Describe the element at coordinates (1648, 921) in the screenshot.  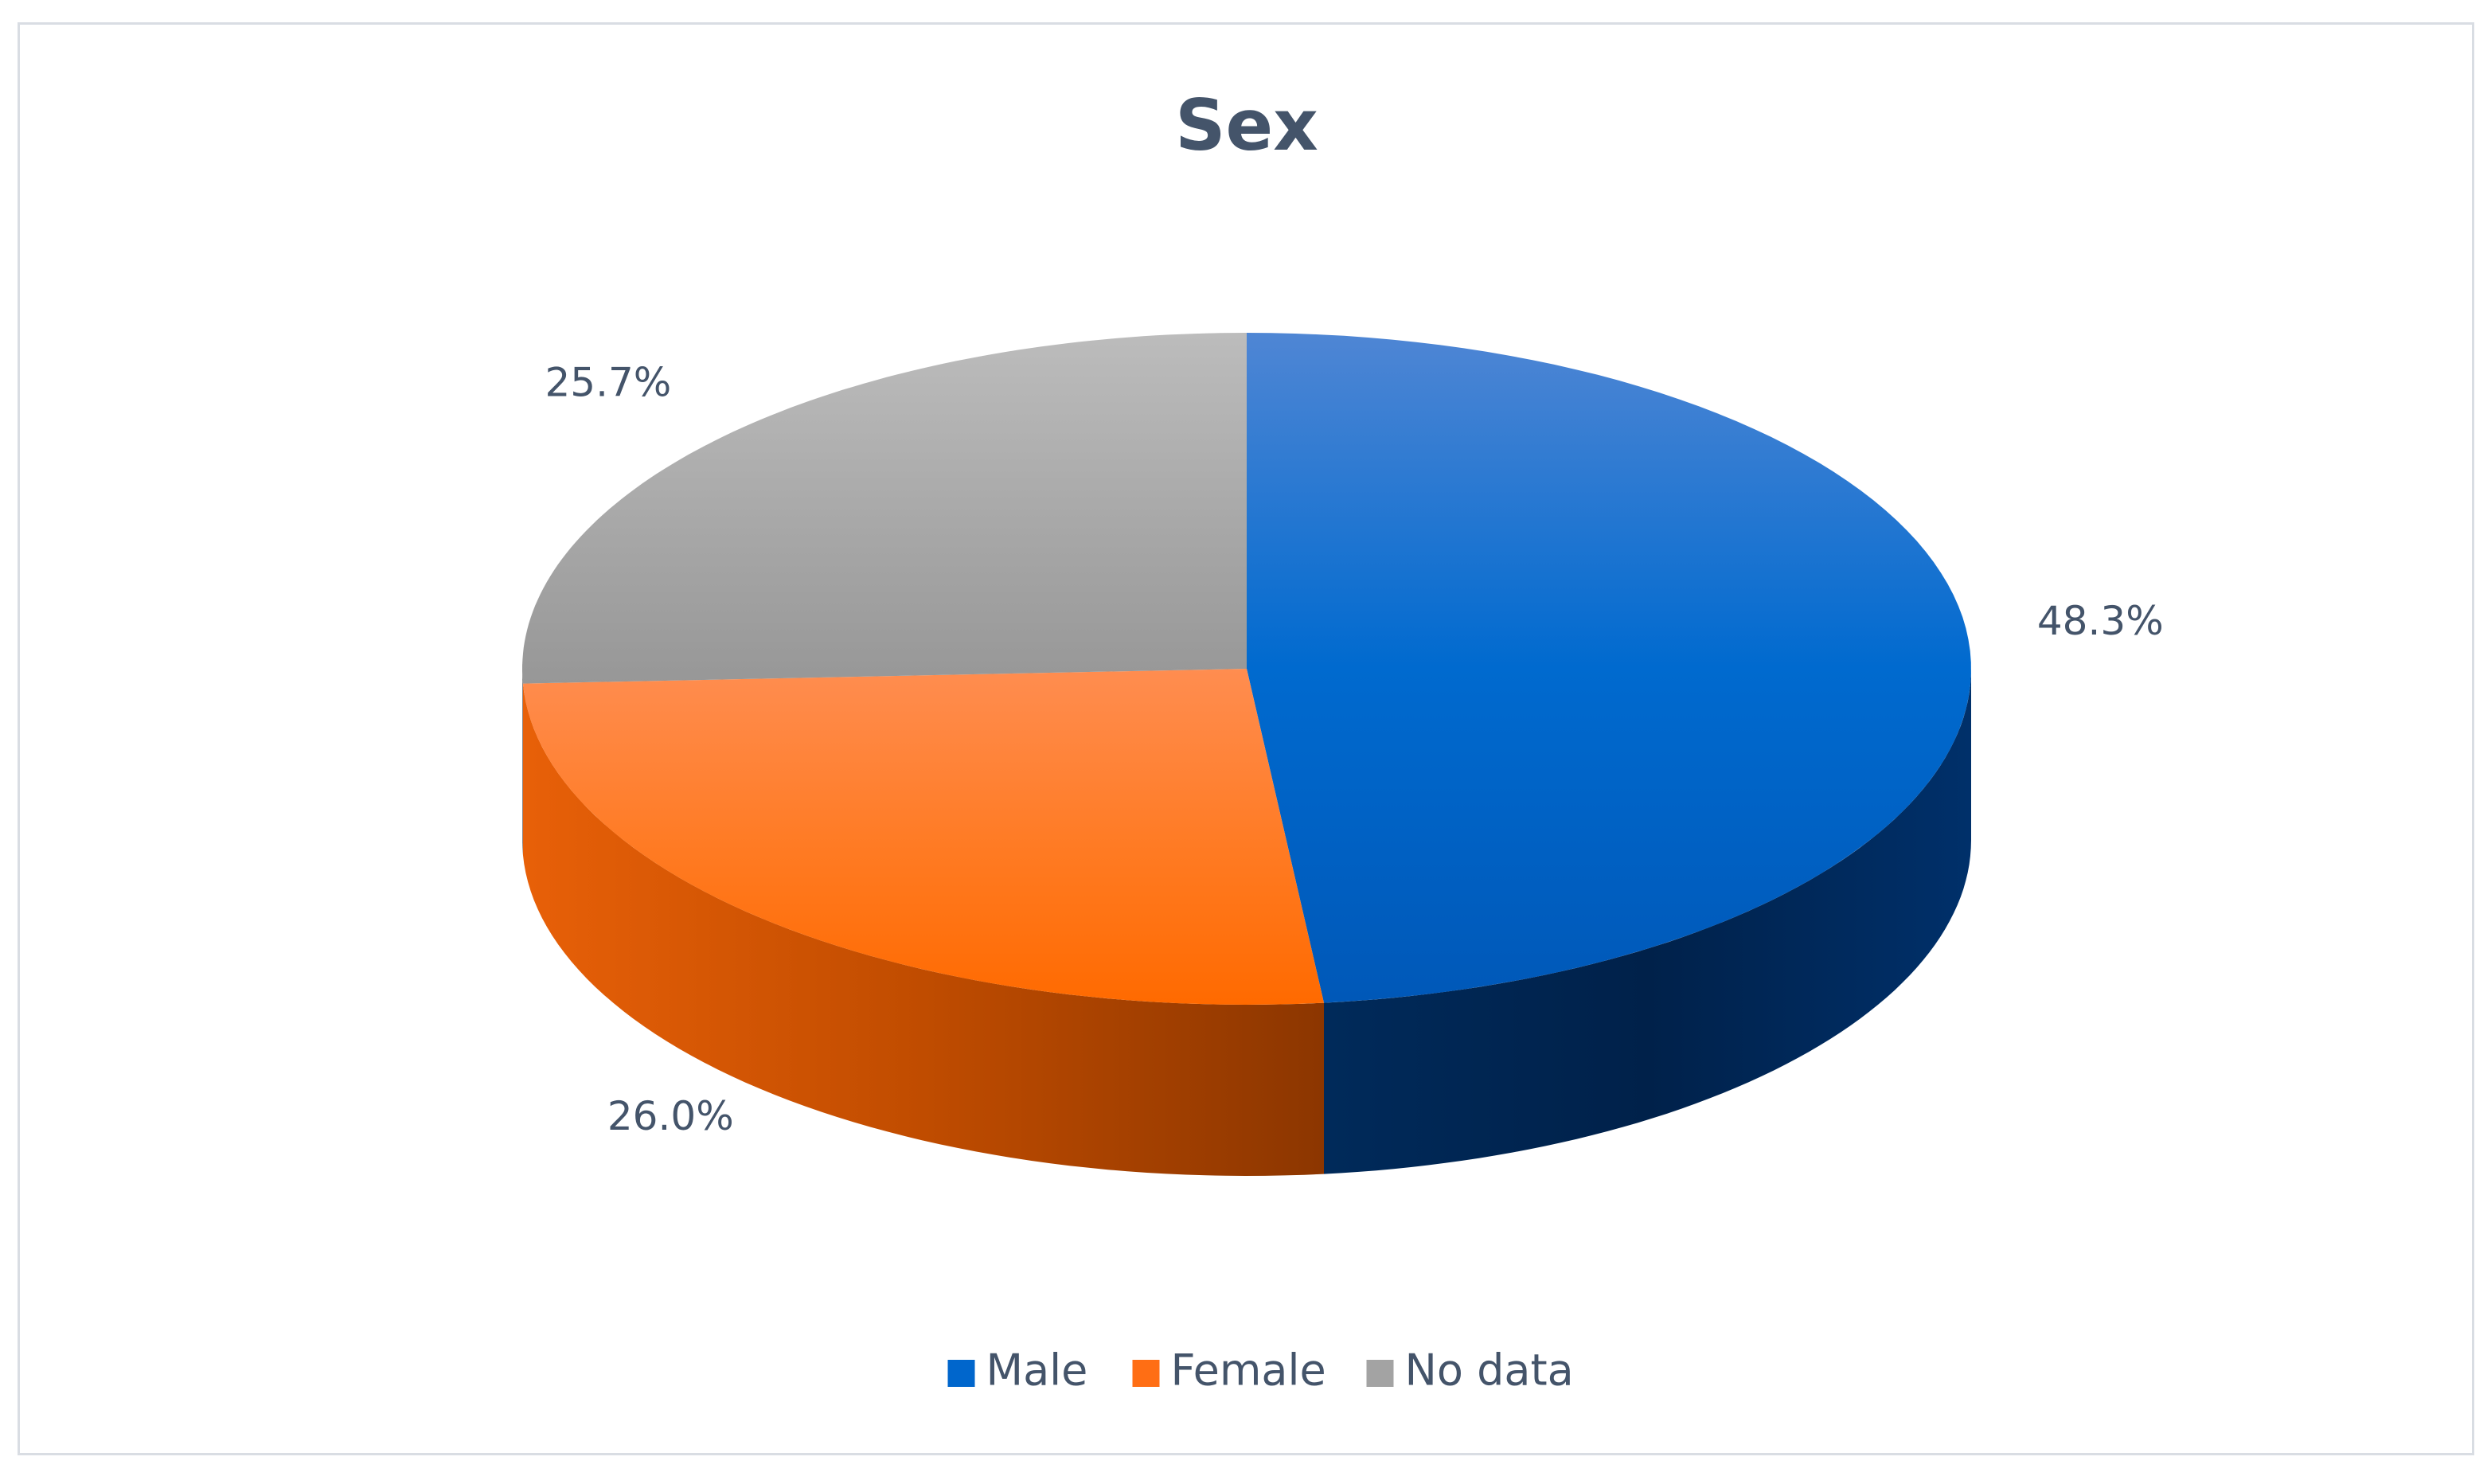
I see `pie-side-male` at that location.